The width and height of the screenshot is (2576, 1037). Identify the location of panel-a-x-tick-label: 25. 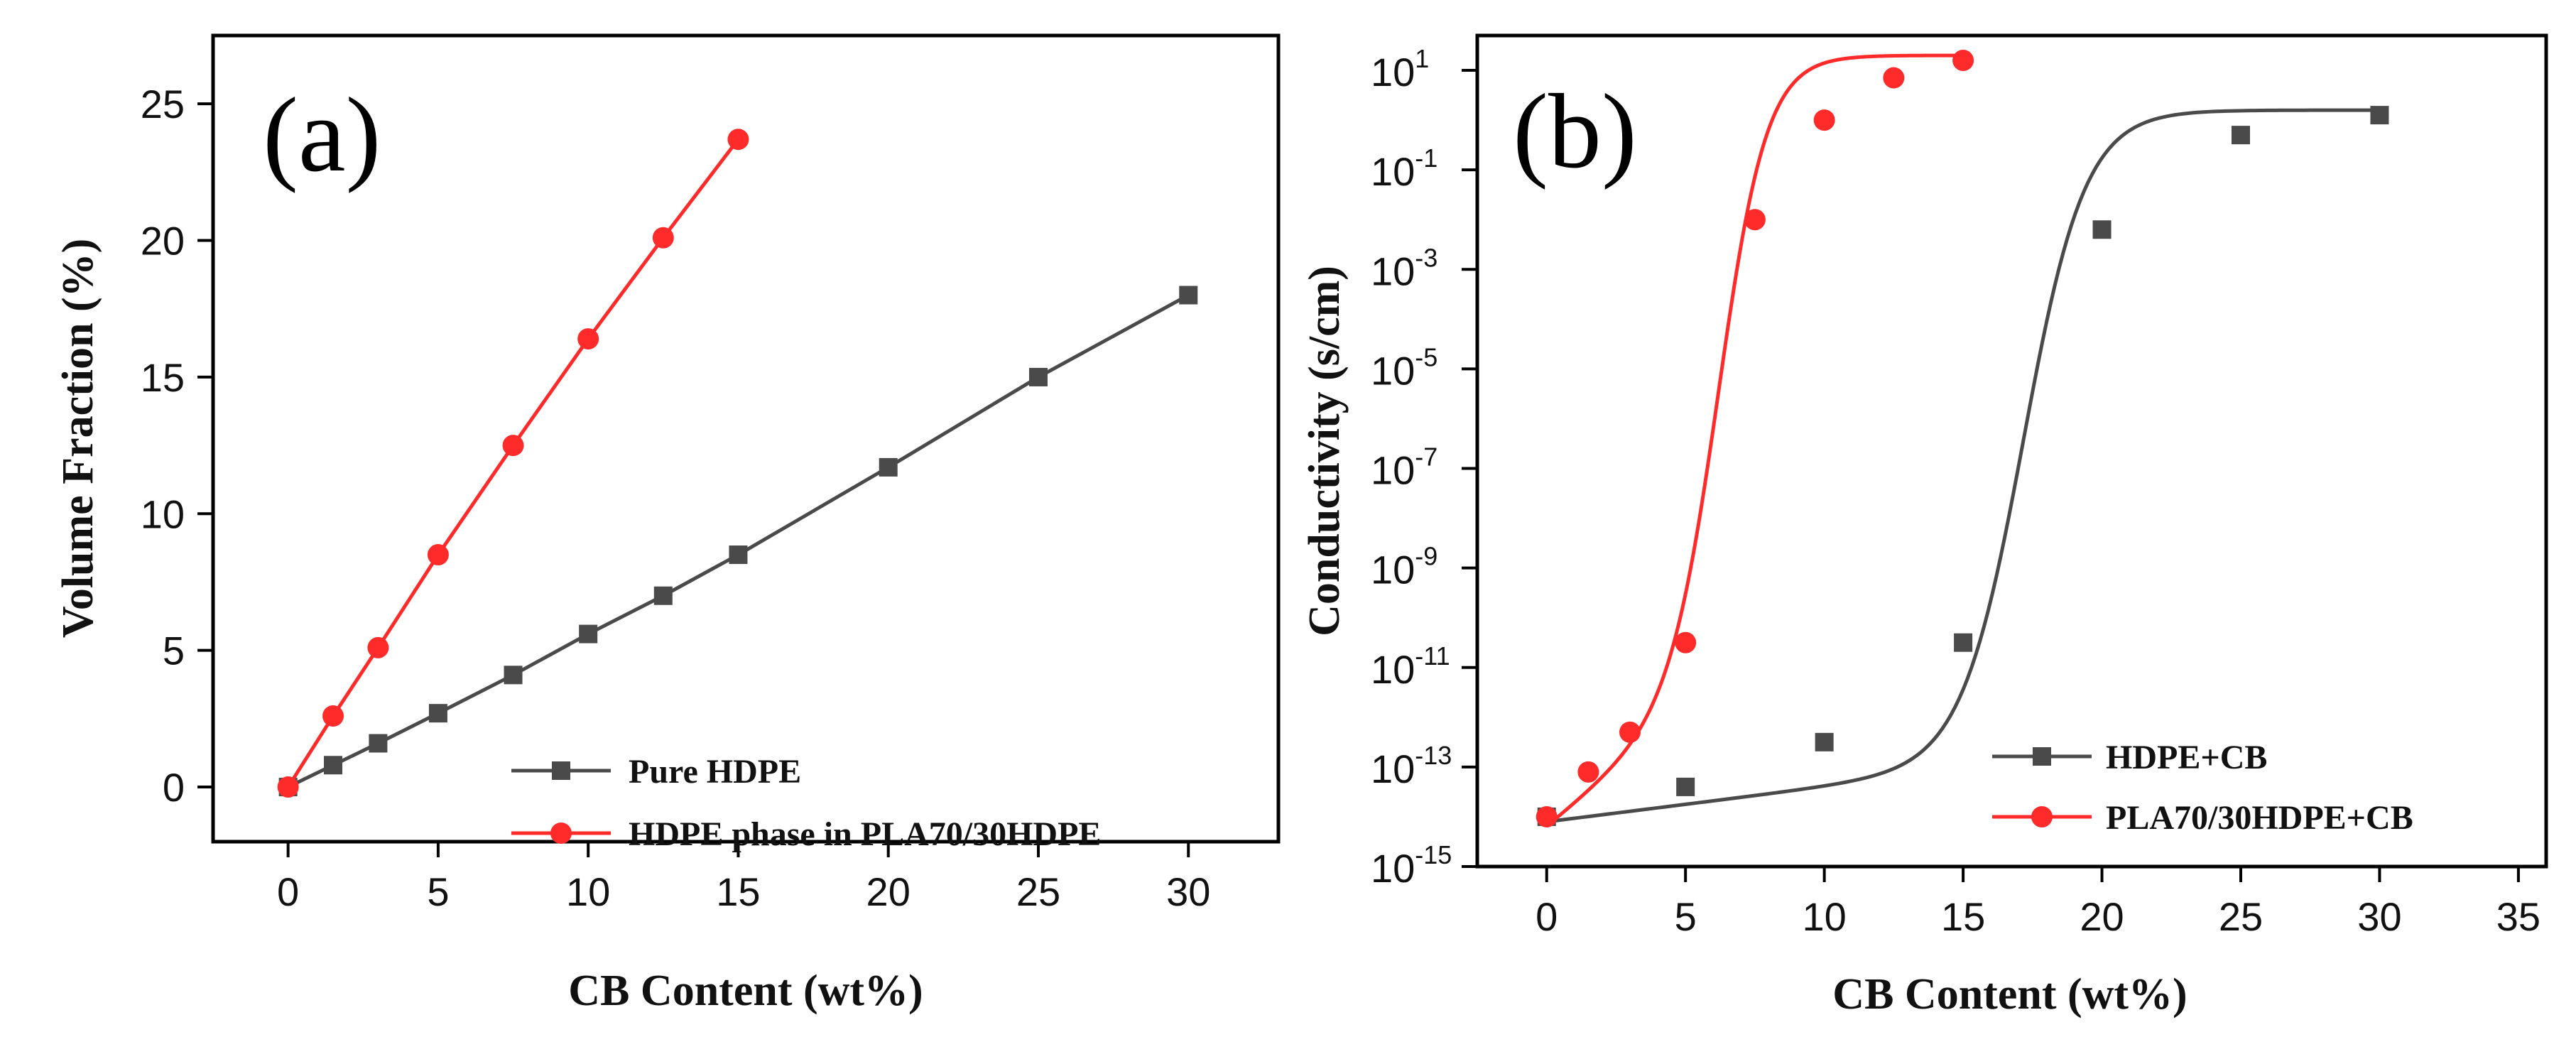
(1038, 891).